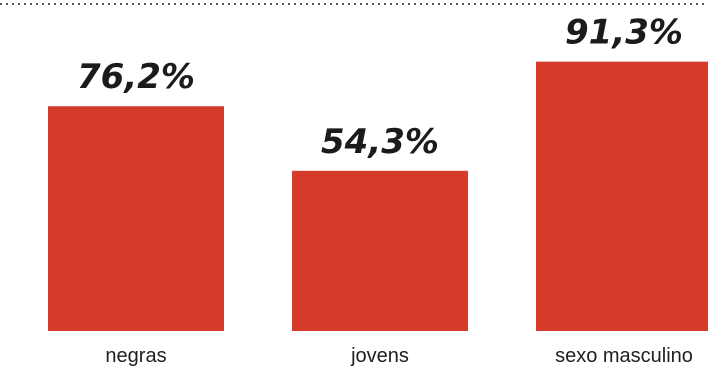  I want to click on value-label-1: 54,3%, so click(380, 142).